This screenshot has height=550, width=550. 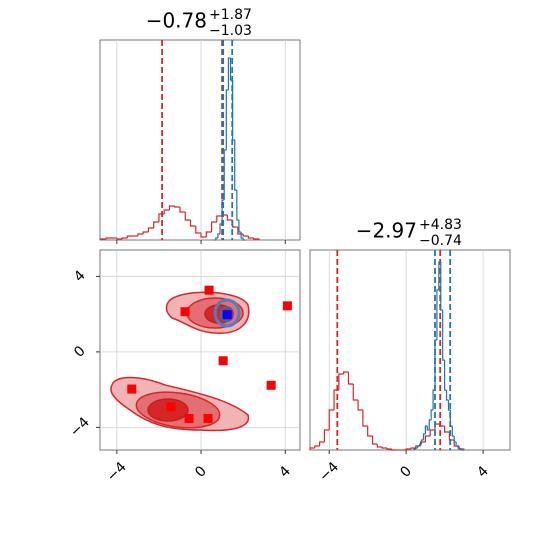 What do you see at coordinates (440, 225) in the screenshot?
I see `title-superscript: +4.83` at bounding box center [440, 225].